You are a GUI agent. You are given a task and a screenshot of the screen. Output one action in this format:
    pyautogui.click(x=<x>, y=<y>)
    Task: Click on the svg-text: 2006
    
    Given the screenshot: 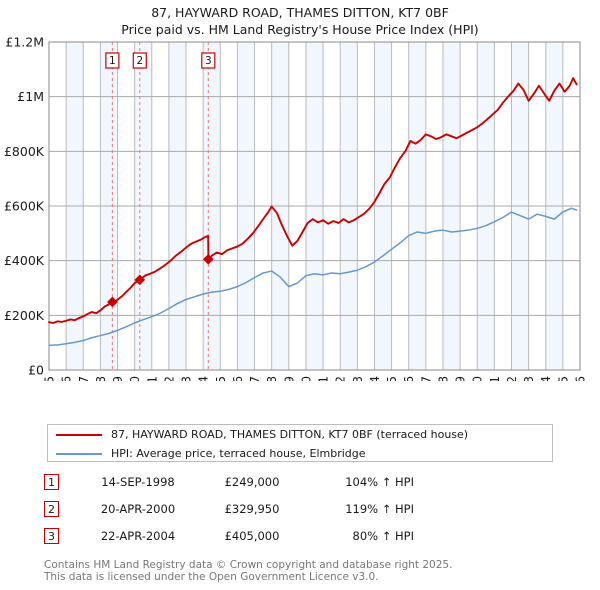 What is the action you would take?
    pyautogui.click(x=238, y=378)
    